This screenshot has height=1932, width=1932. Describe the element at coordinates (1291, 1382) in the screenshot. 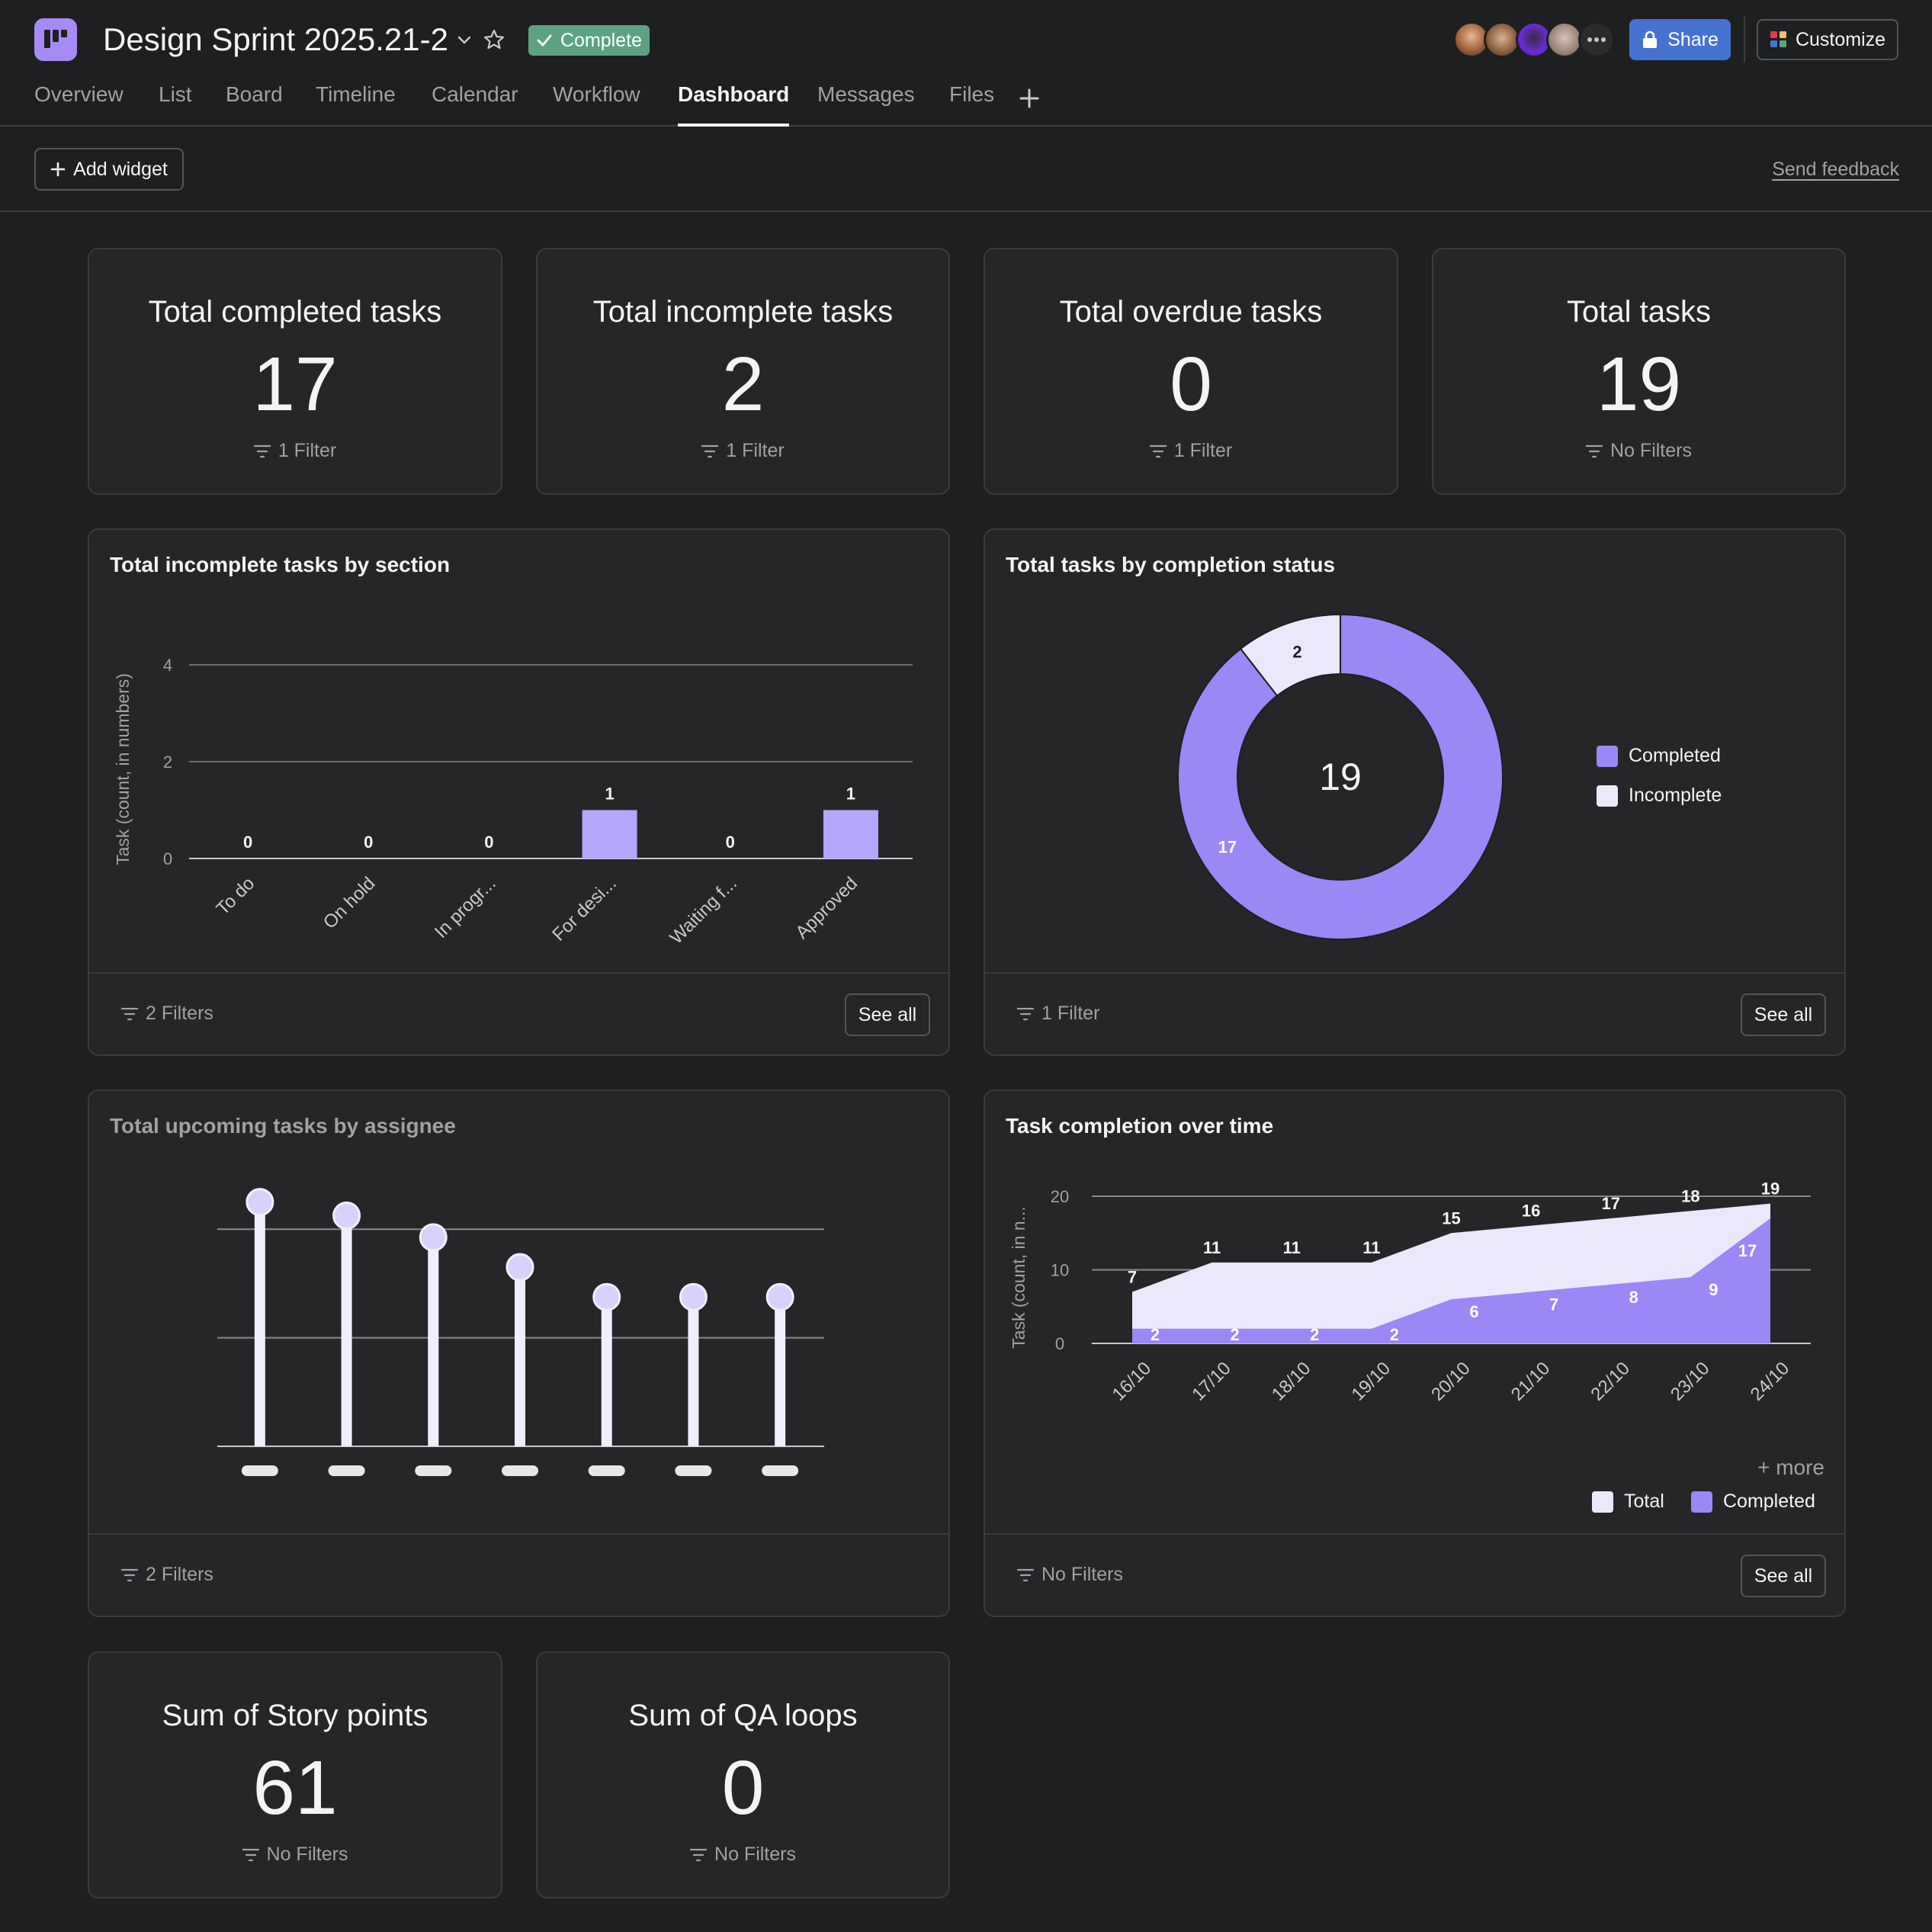

I see `x-tick-label: 18/10` at that location.